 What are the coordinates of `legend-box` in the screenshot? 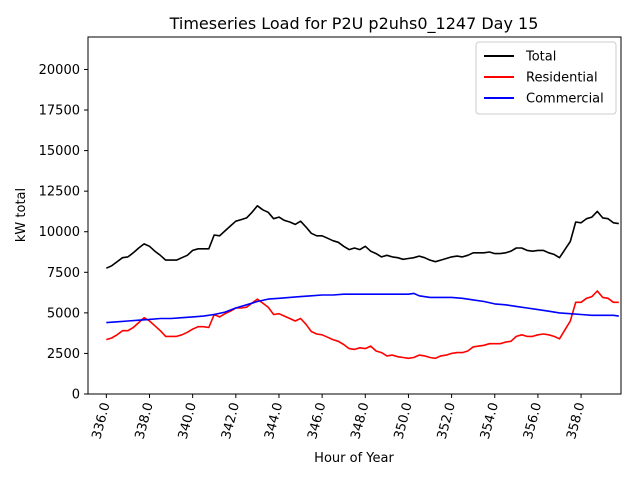 It's located at (546, 78).